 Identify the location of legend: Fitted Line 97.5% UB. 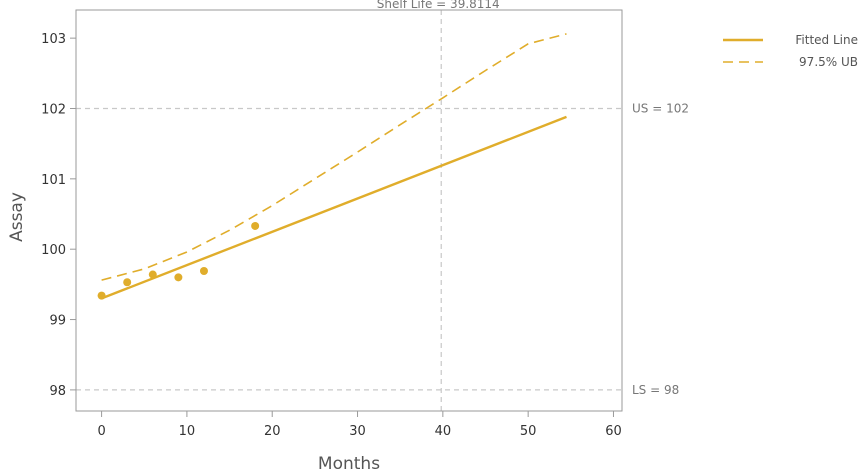
(790, 51).